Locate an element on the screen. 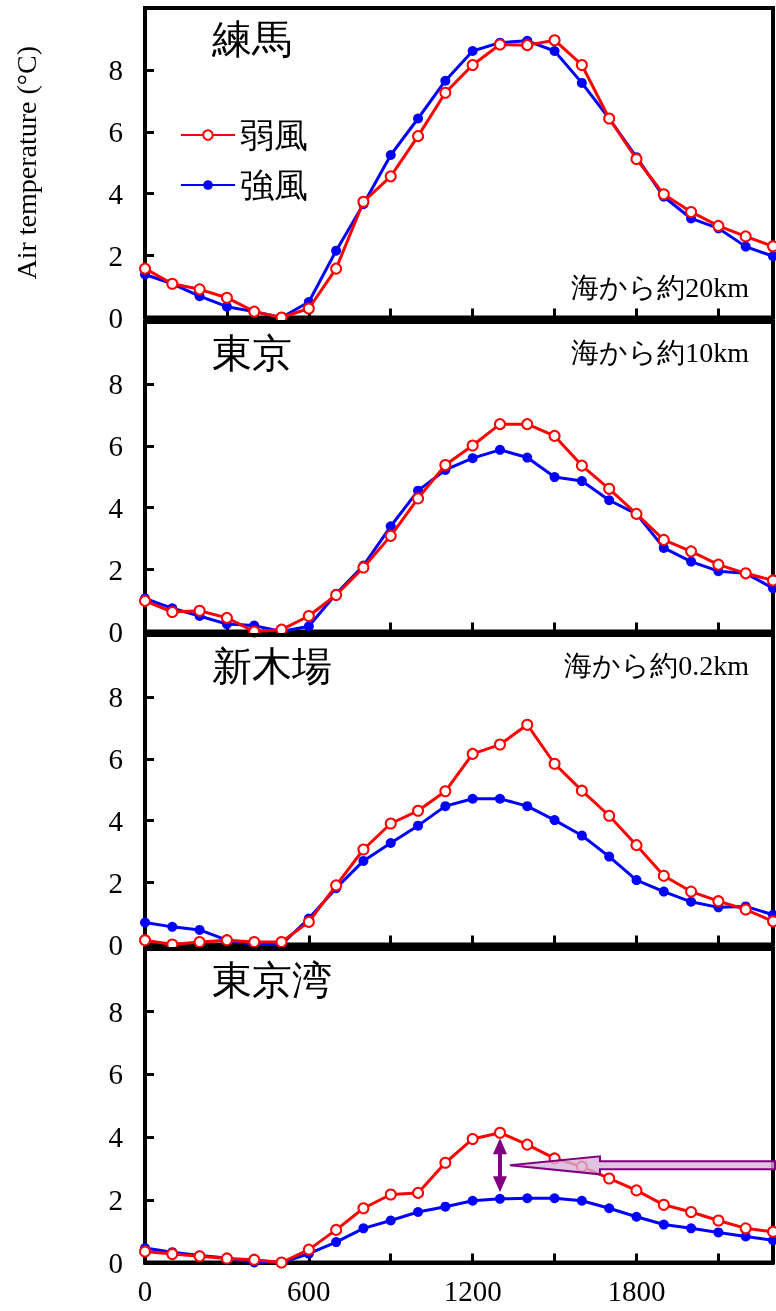 The height and width of the screenshot is (1311, 776). chart-title: 新木場 is located at coordinates (272, 666).